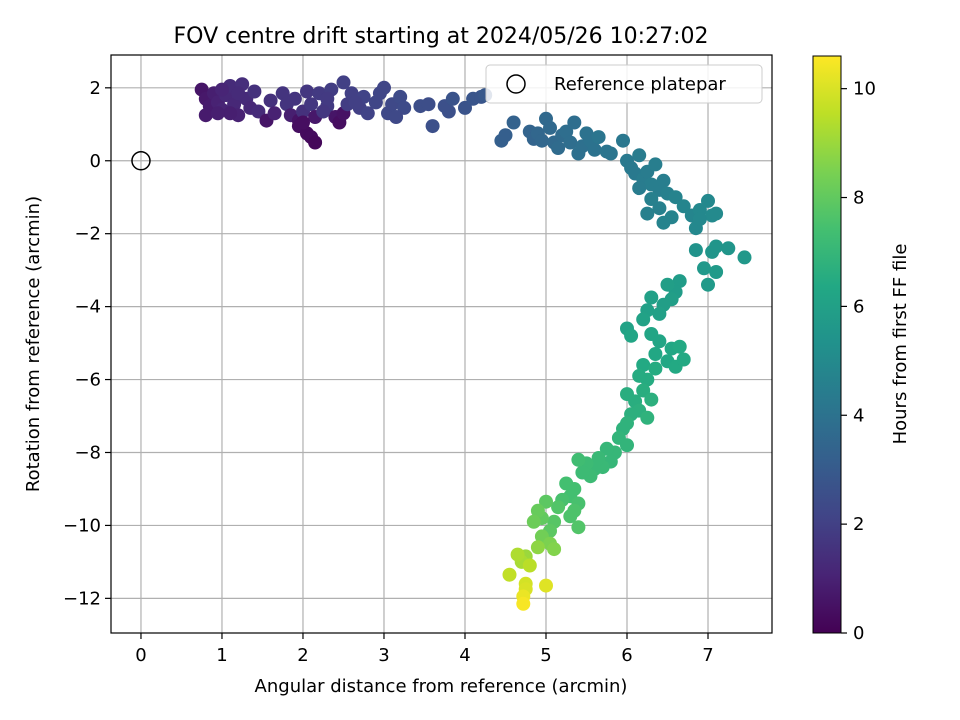 The height and width of the screenshot is (720, 960). What do you see at coordinates (707, 655) in the screenshot?
I see `x-tick-label: 7` at bounding box center [707, 655].